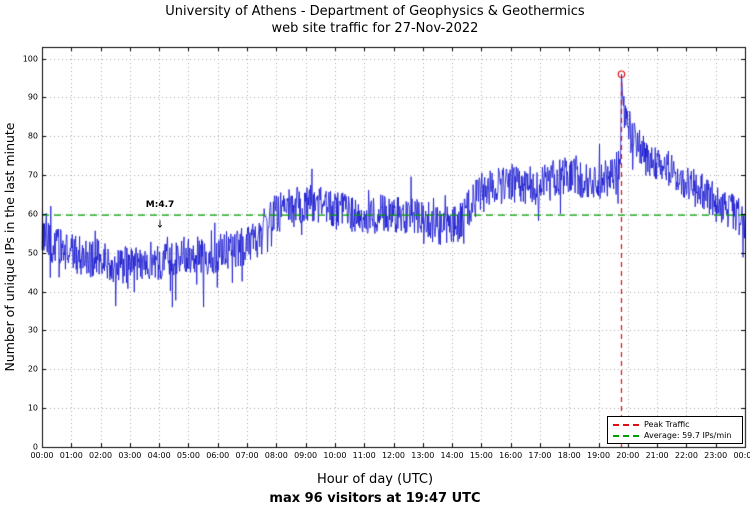 The image size is (750, 511). I want to click on x-tick-label: 23:00, so click(716, 455).